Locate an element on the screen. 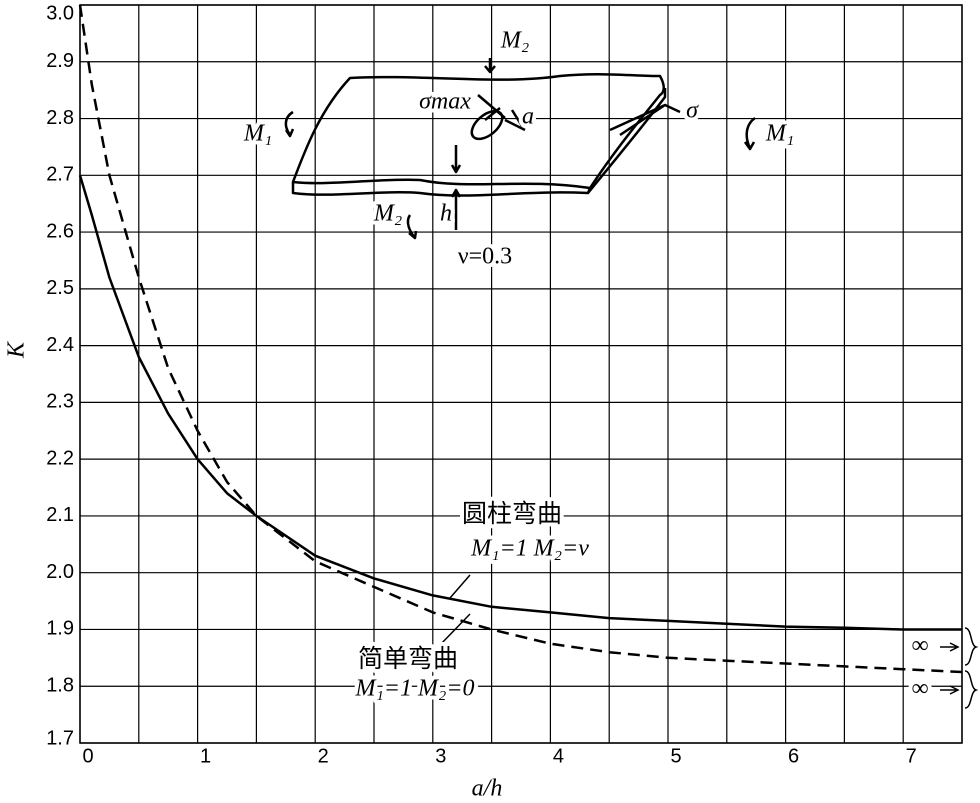  inset-label: σmax is located at coordinates (445, 102).